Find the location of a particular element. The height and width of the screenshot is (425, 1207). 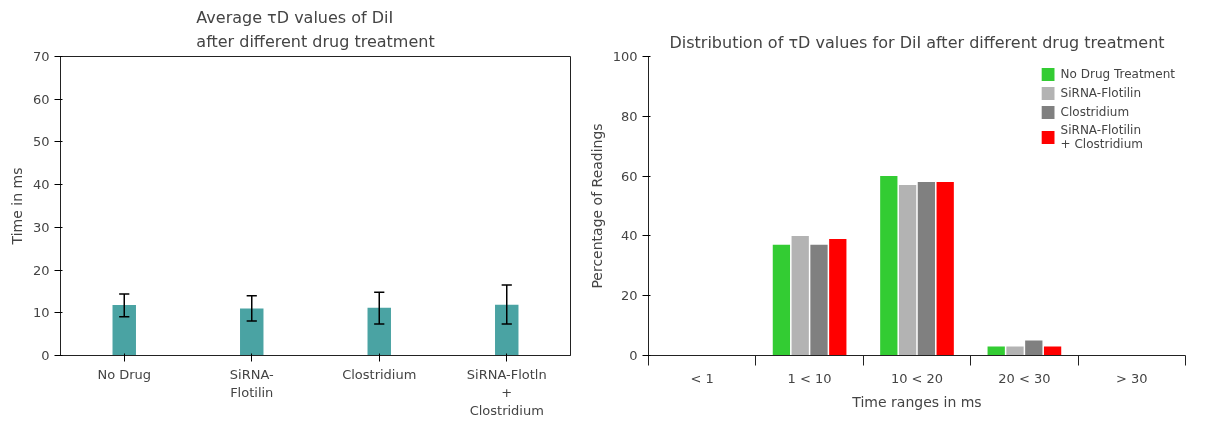

y-tick-label: 80 is located at coordinates (629, 116).